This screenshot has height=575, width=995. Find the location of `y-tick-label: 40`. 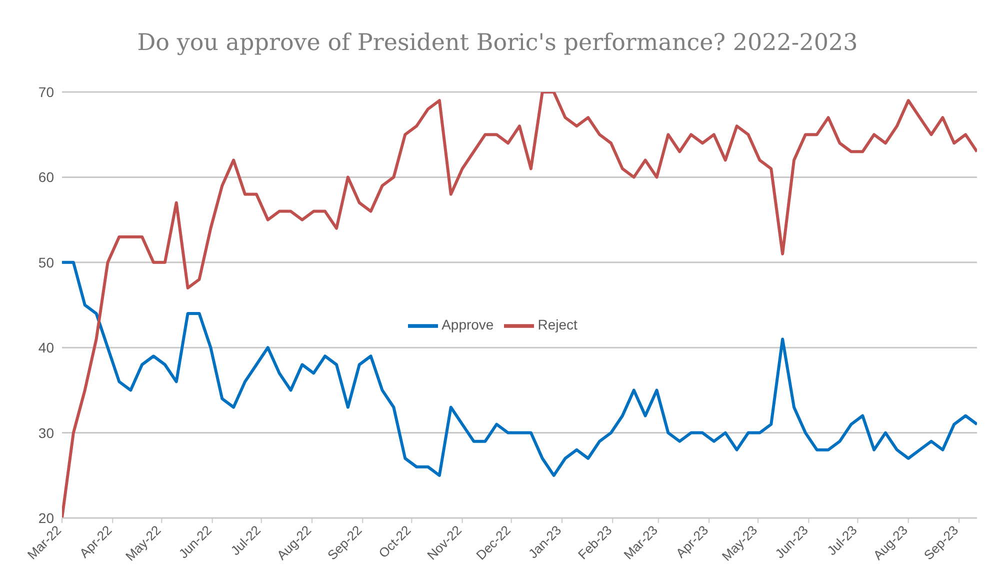

y-tick-label: 40 is located at coordinates (46, 348).